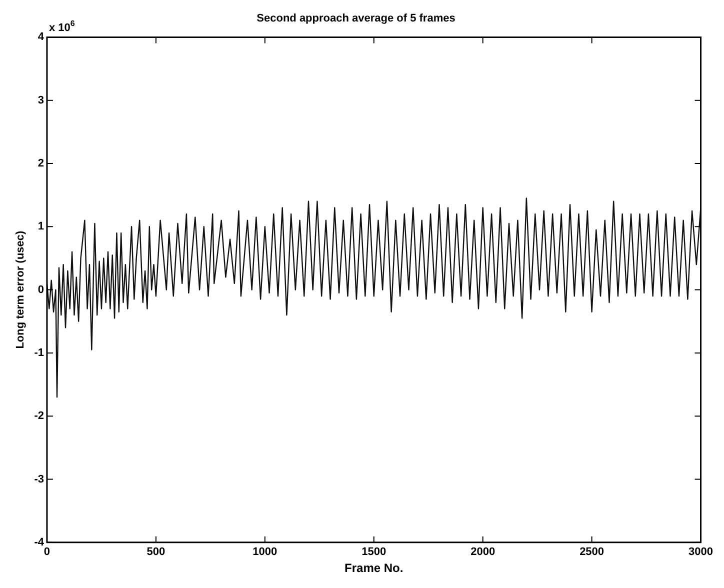  Describe the element at coordinates (39, 479) in the screenshot. I see `y-tick-label: -3` at that location.